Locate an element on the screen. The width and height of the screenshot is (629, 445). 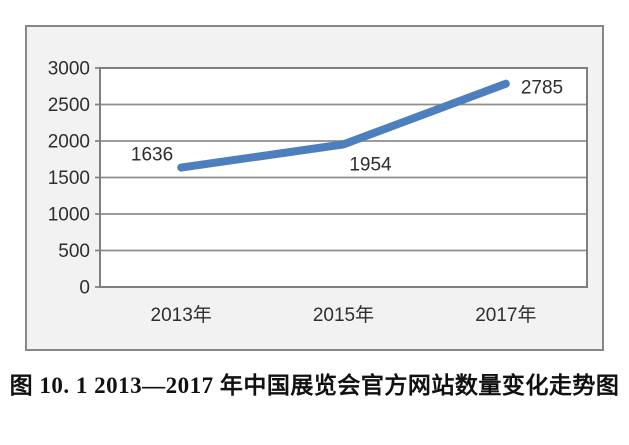
y-tick-label: 0 is located at coordinates (84, 288).